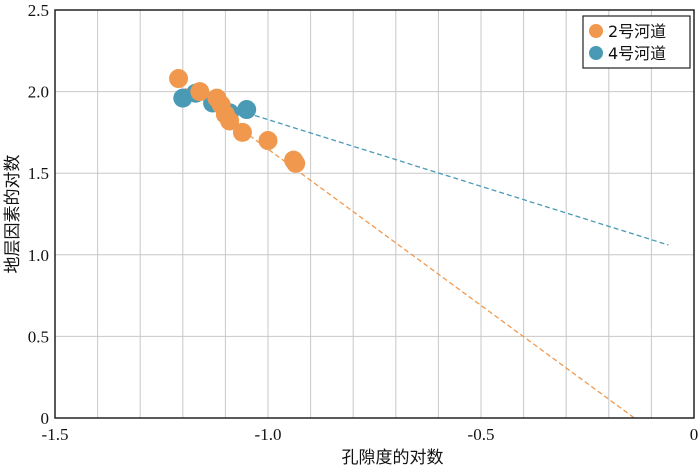 This screenshot has width=700, height=471. I want to click on legend-box, so click(636, 42).